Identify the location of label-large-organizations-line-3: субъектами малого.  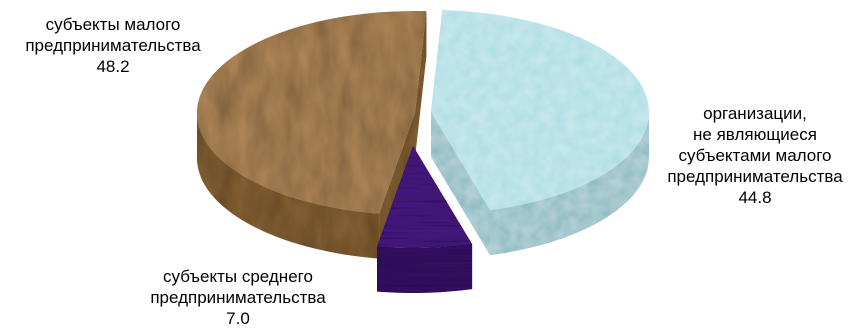
(755, 155).